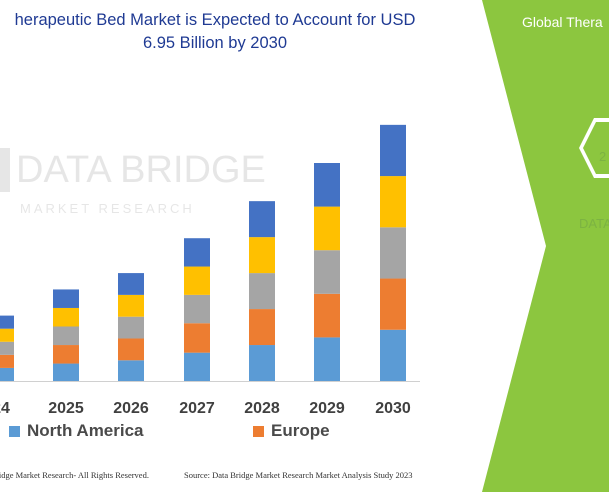 This screenshot has height=492, width=609. I want to click on legend-label-north-america: North America, so click(85, 430).